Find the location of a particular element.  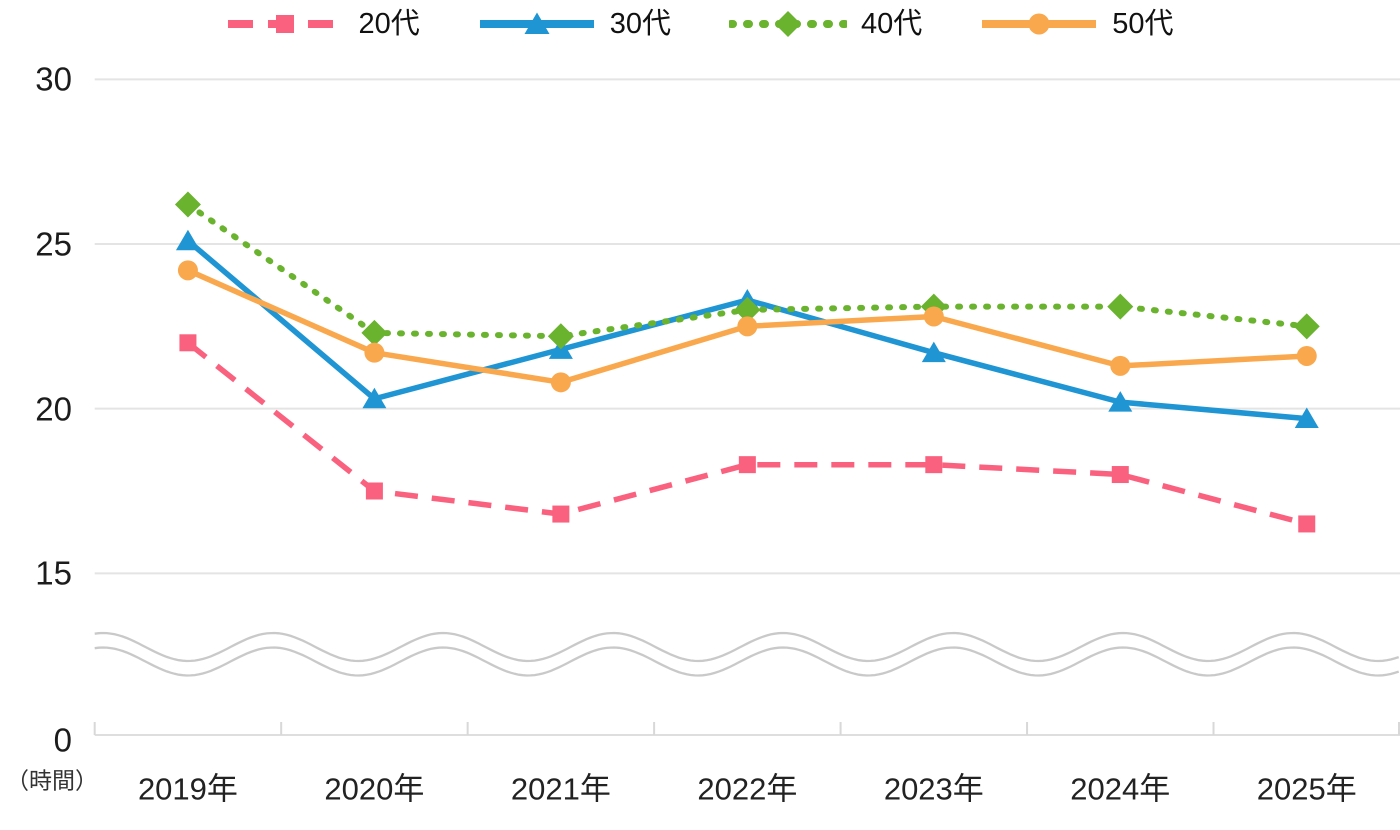

series-20s-point-2025年-marker-square is located at coordinates (1307, 524).